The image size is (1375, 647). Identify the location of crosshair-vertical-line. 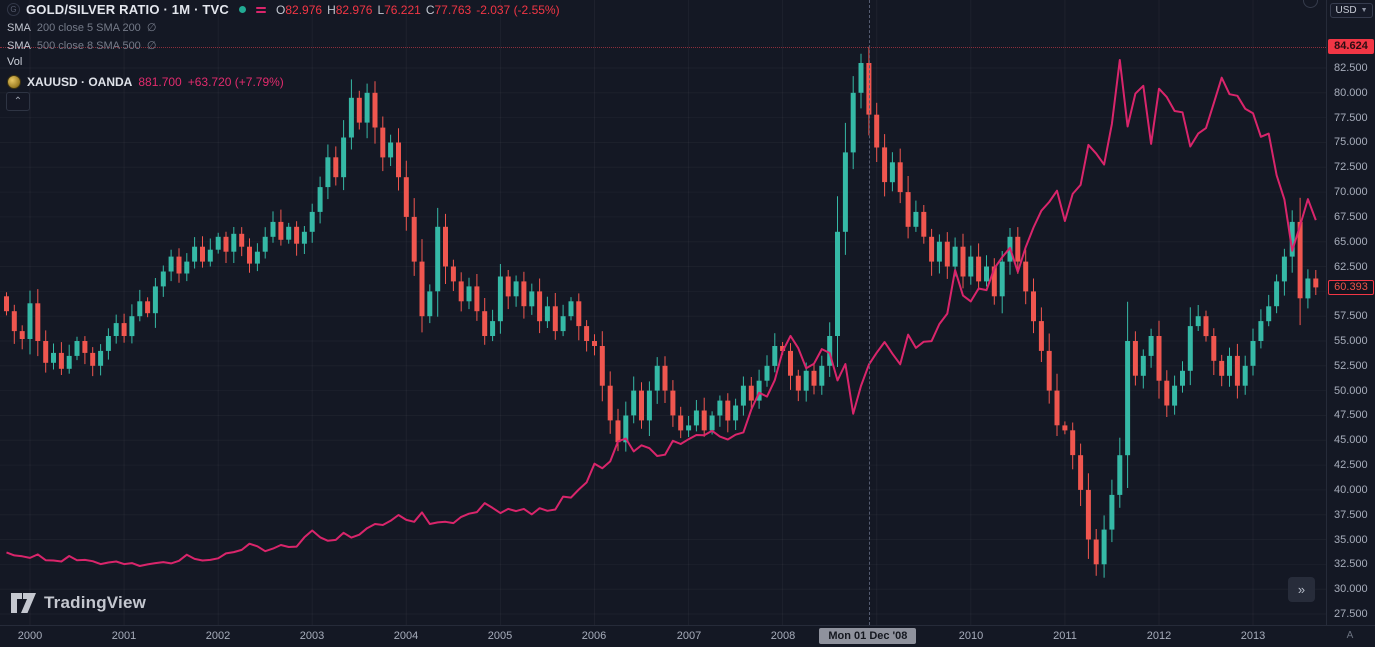
(869, 312).